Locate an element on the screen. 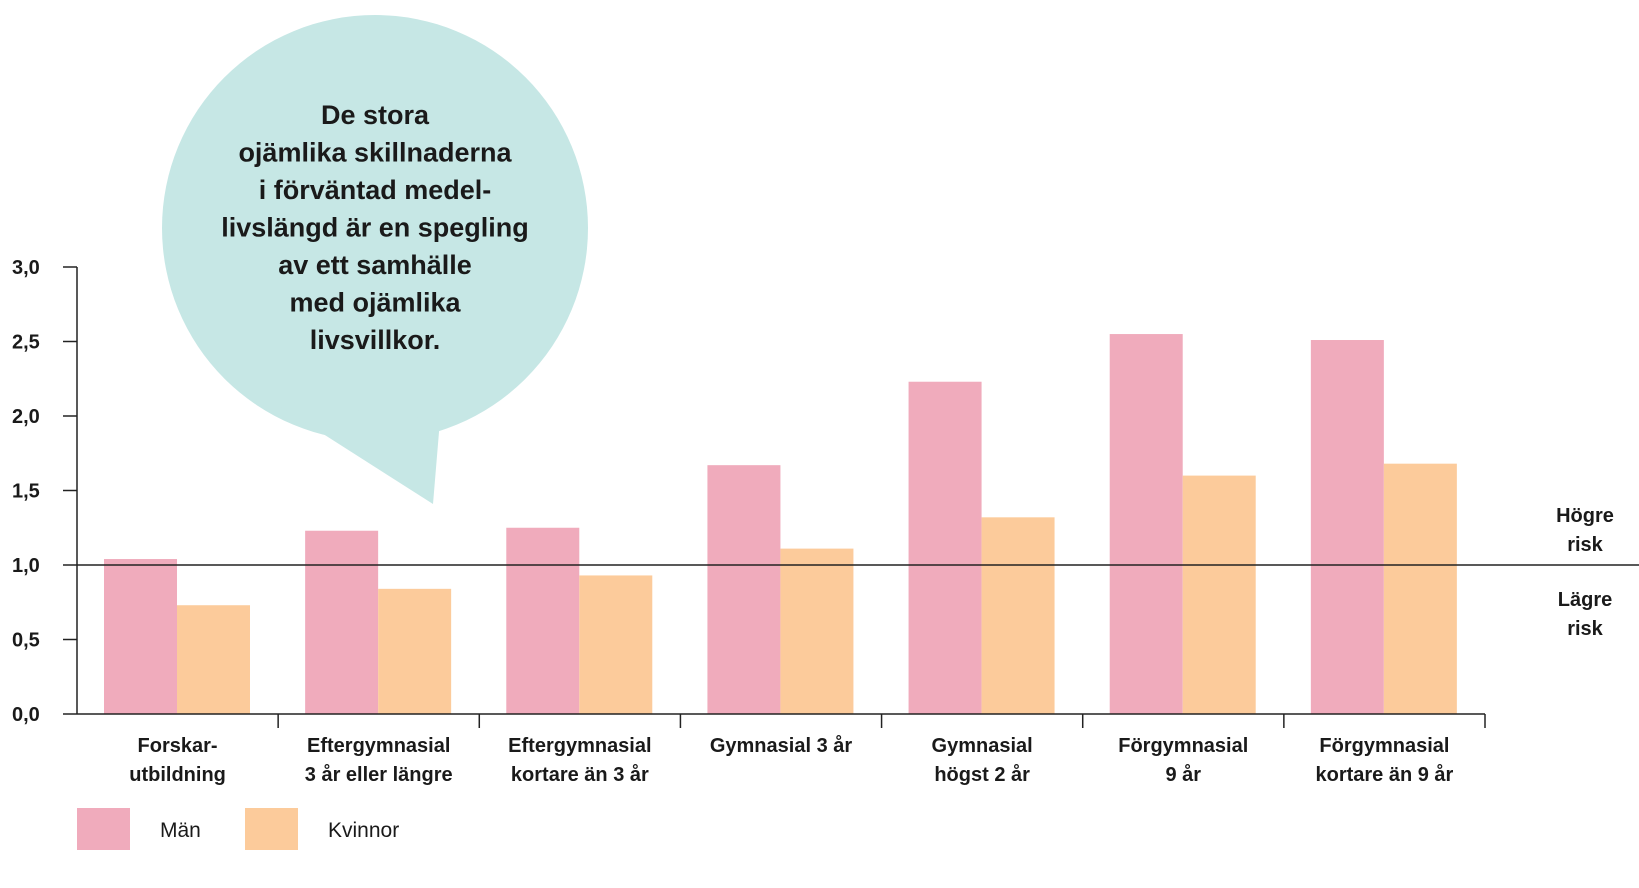 The height and width of the screenshot is (888, 1639). bubble-circle is located at coordinates (375, 228).